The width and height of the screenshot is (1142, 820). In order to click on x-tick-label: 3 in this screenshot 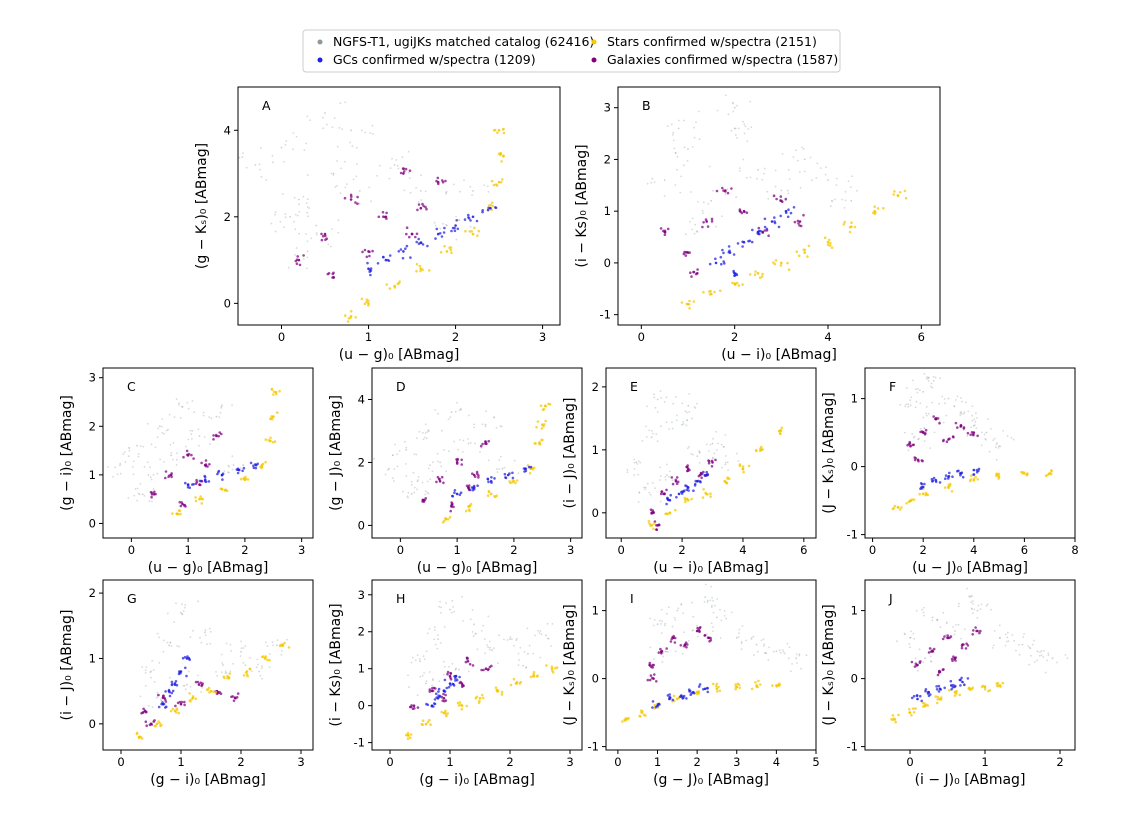, I will do `click(301, 550)`.